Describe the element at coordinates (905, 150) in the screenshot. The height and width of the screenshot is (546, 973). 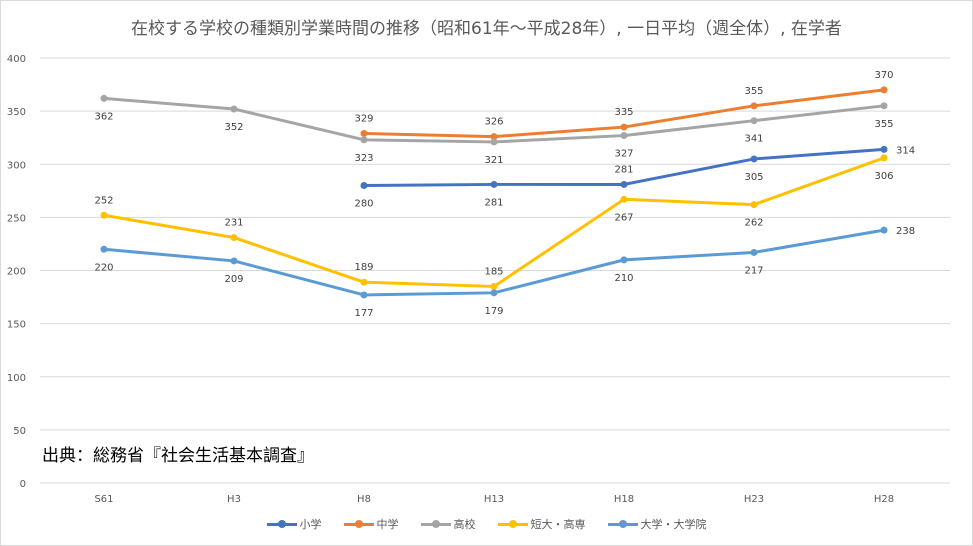
I see `data-label: 314` at that location.